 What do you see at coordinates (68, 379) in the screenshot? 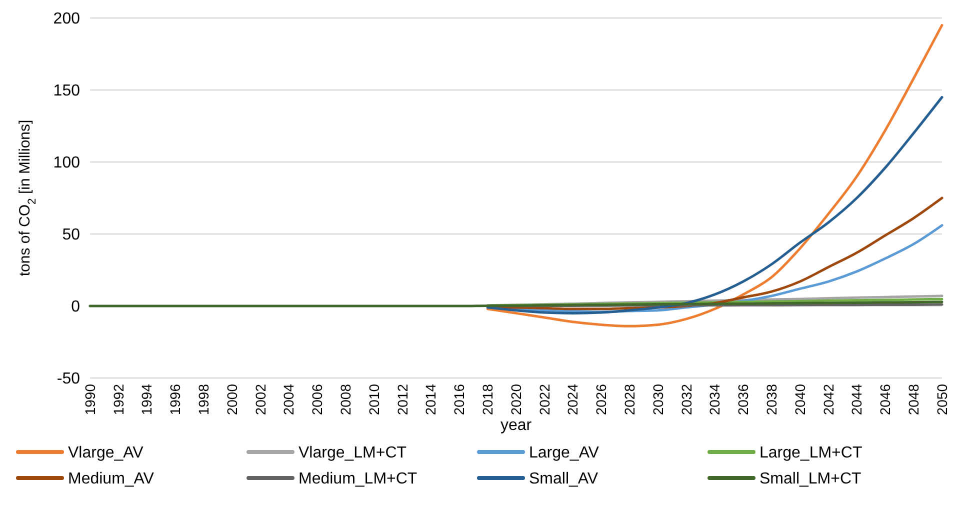
I see `y-tick-label: -50` at bounding box center [68, 379].